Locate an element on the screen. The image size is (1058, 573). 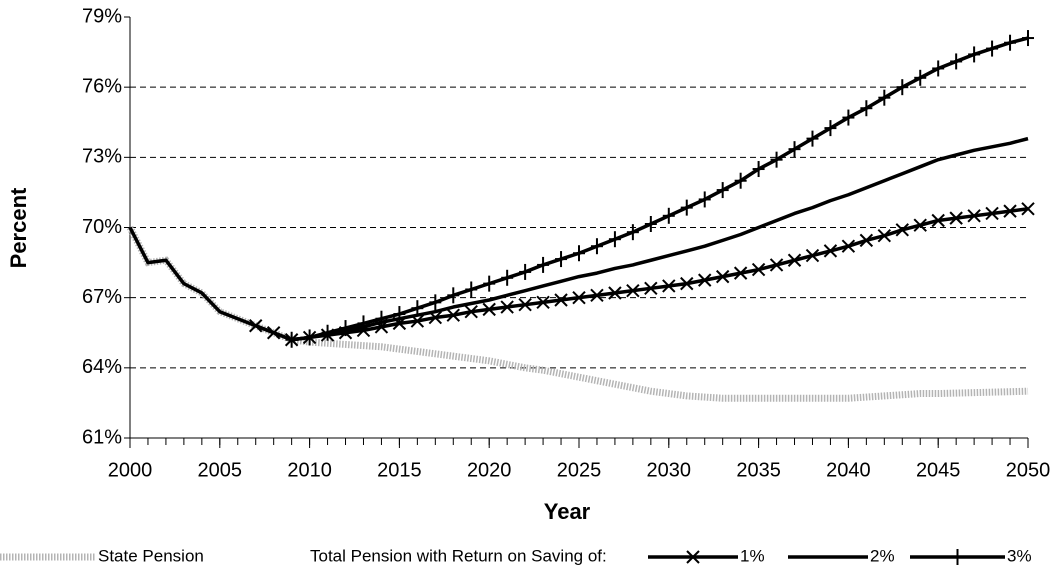
legend-label: State Pension is located at coordinates (151, 555).